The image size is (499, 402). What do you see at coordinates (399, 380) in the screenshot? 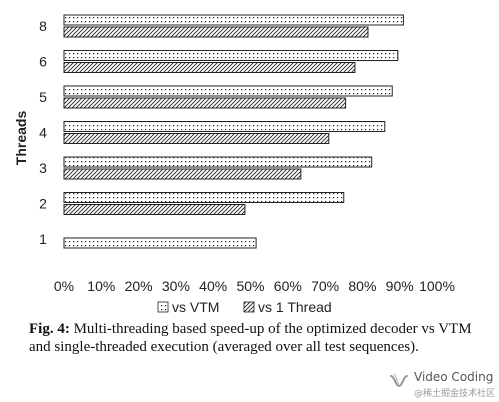
I see `wechat-channel-icon` at bounding box center [399, 380].